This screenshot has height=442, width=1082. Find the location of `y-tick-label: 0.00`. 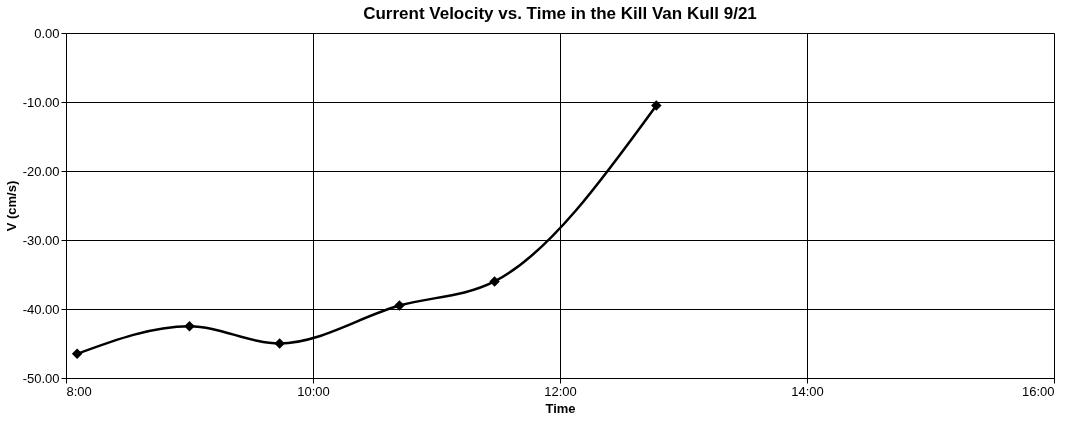

y-tick-label: 0.00 is located at coordinates (47, 33).